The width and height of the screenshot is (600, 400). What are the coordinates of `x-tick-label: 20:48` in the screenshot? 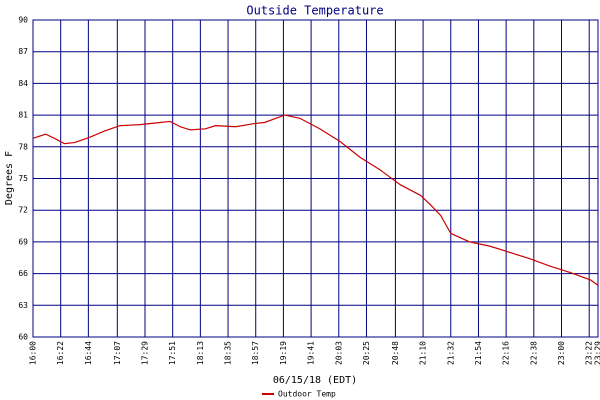 It's located at (395, 353).